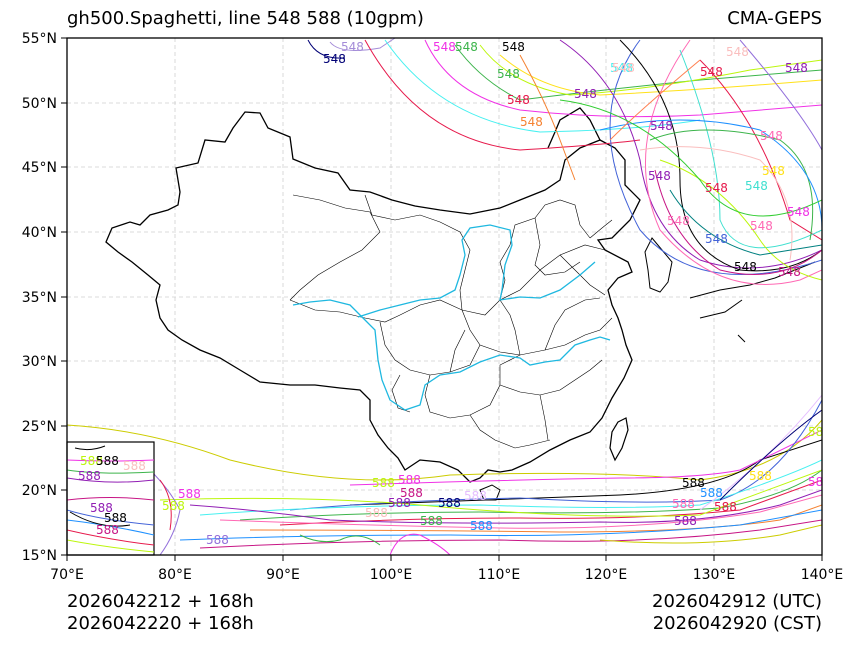 The width and height of the screenshot is (860, 645). Describe the element at coordinates (39, 427) in the screenshot. I see `svg-text: 25°N` at that location.